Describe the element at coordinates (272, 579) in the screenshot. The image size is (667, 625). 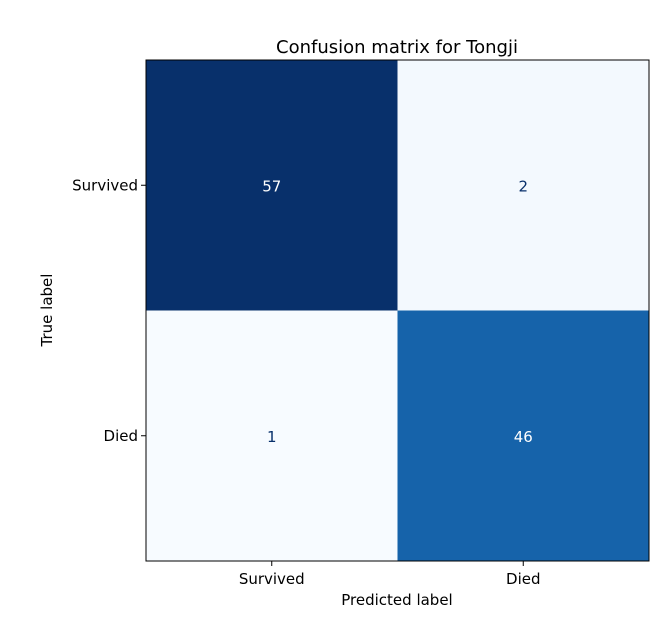
I see `x-tick-label-0: Survived` at that location.